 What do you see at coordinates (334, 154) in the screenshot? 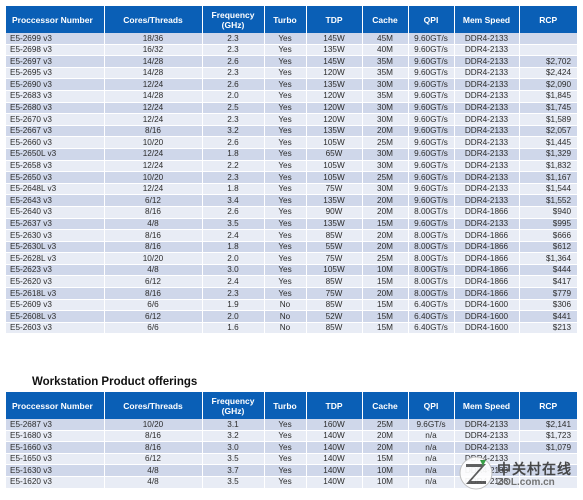
I see `cell-tdp: 65W` at bounding box center [334, 154].